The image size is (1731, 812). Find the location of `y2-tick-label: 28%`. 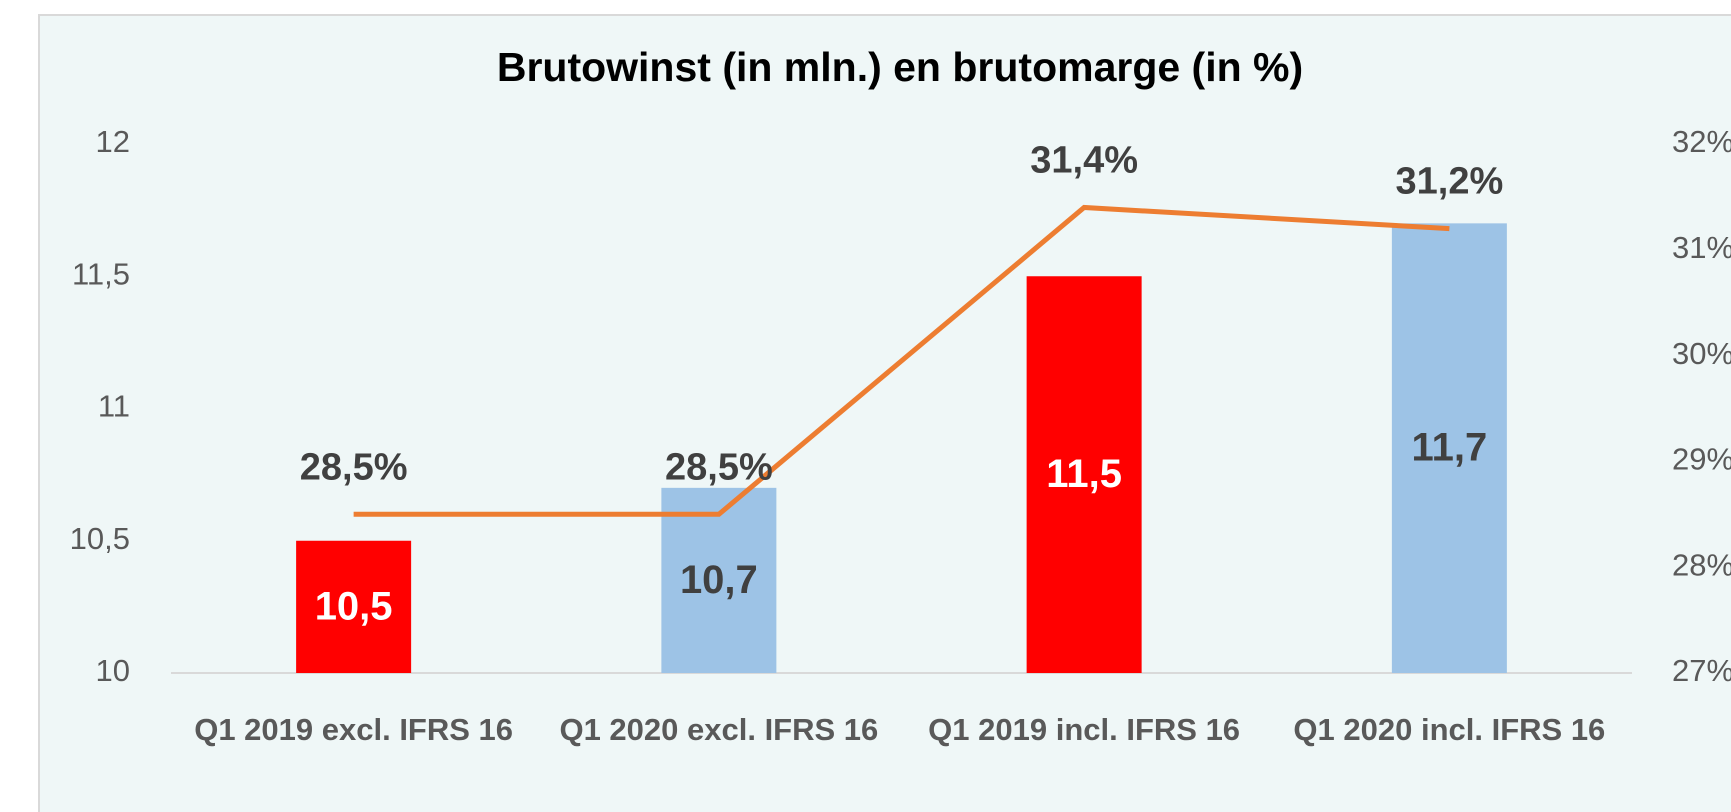

y2-tick-label: 28% is located at coordinates (1701, 564).